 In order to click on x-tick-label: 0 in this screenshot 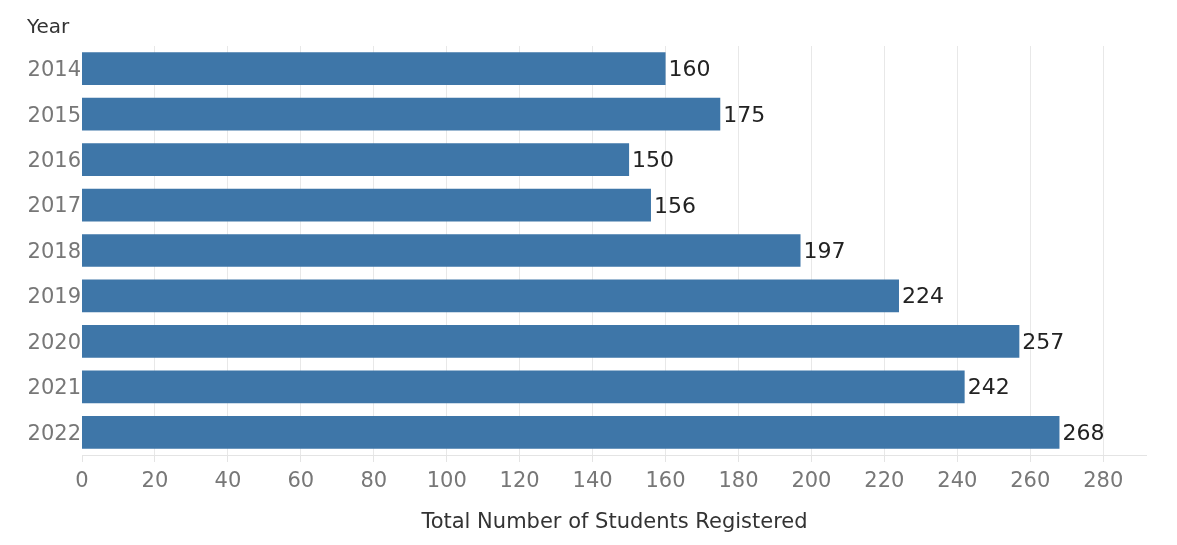, I will do `click(82, 480)`.